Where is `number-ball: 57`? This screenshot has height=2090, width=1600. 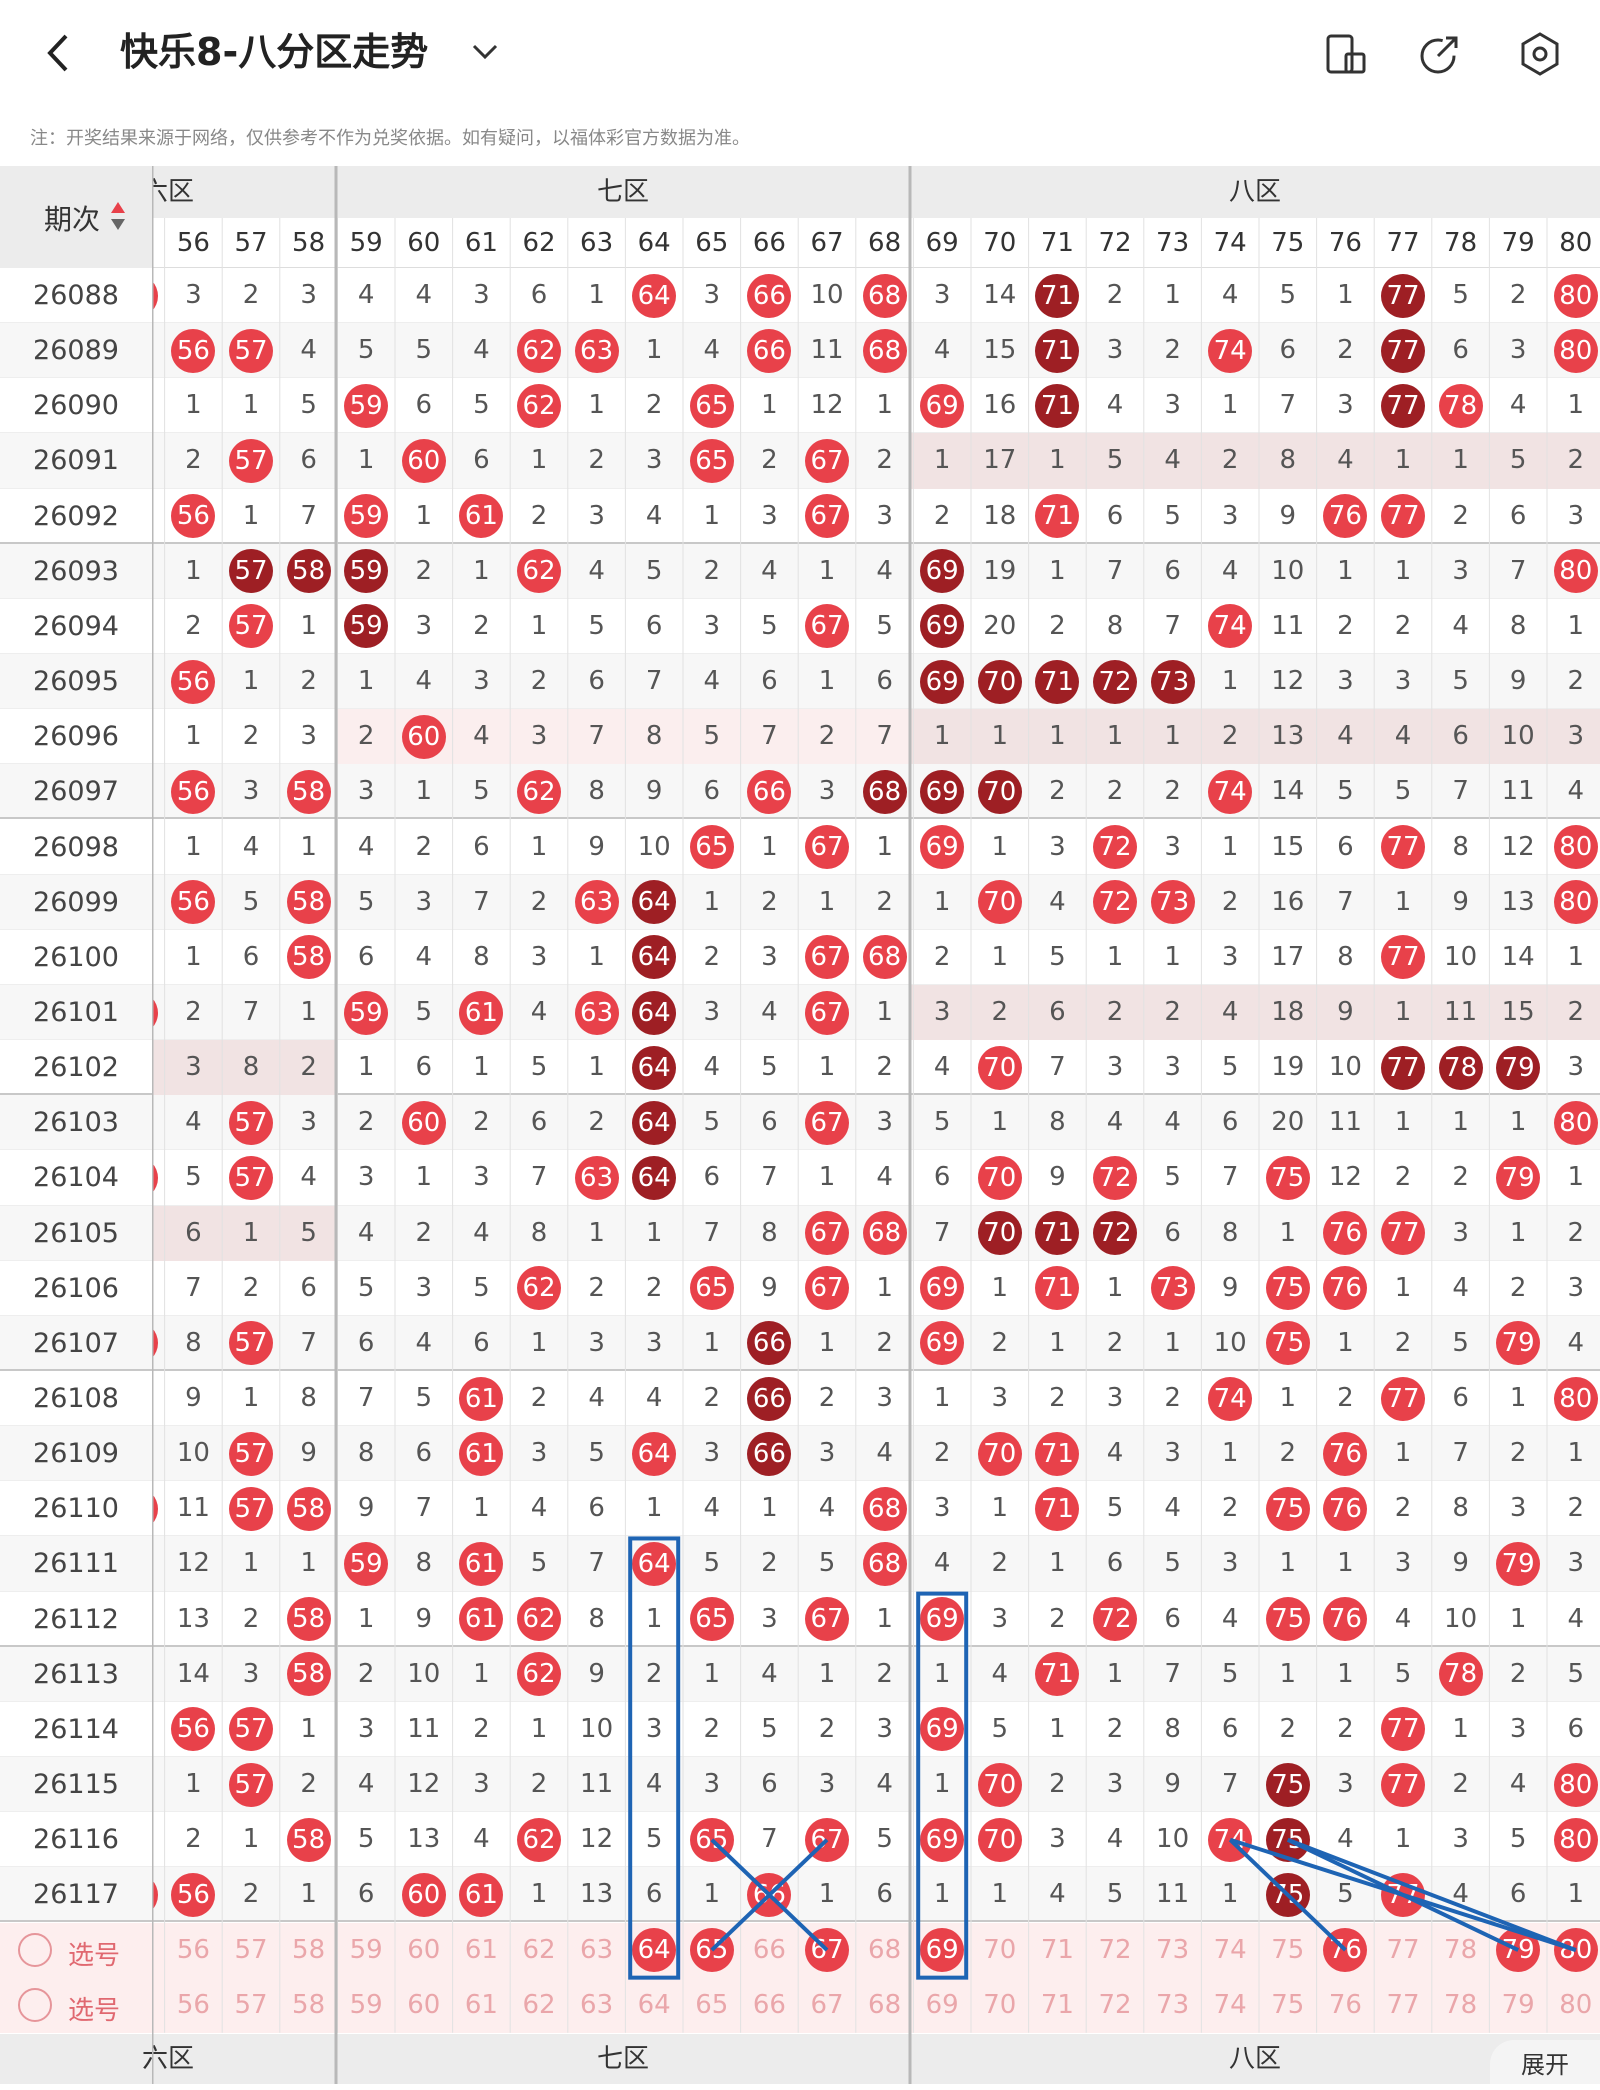
number-ball: 57 is located at coordinates (251, 626).